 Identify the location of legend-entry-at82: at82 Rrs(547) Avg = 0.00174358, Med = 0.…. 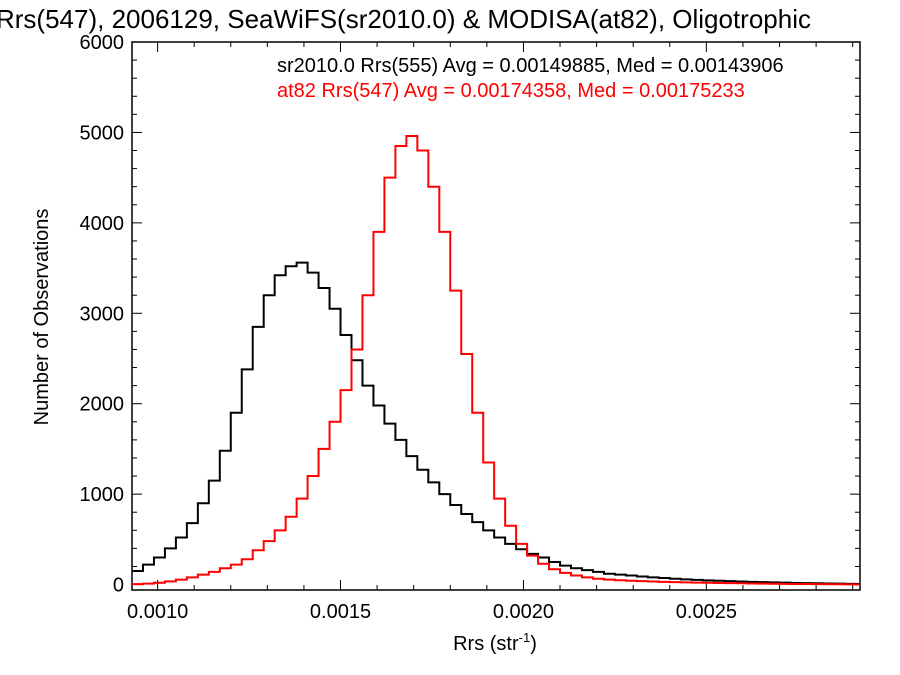
(511, 91).